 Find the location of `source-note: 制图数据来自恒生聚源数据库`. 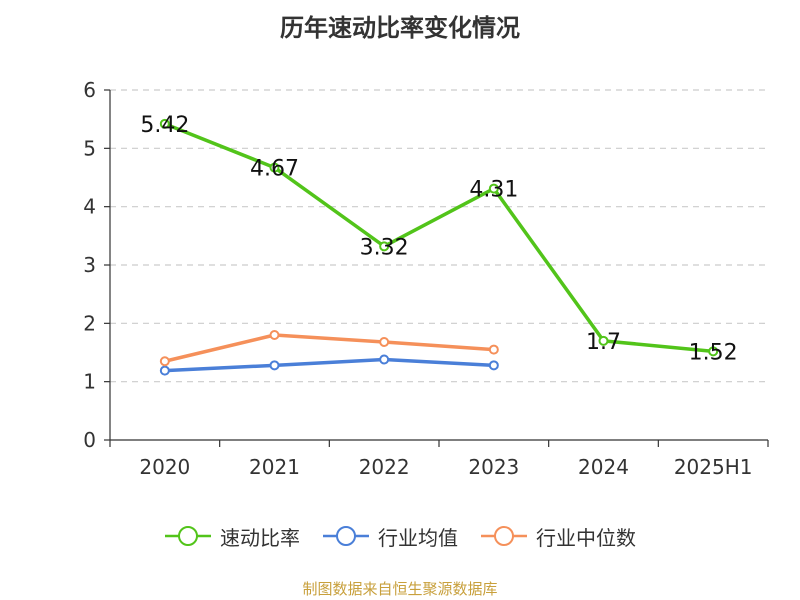

source-note: 制图数据来自恒生聚源数据库 is located at coordinates (400, 589).